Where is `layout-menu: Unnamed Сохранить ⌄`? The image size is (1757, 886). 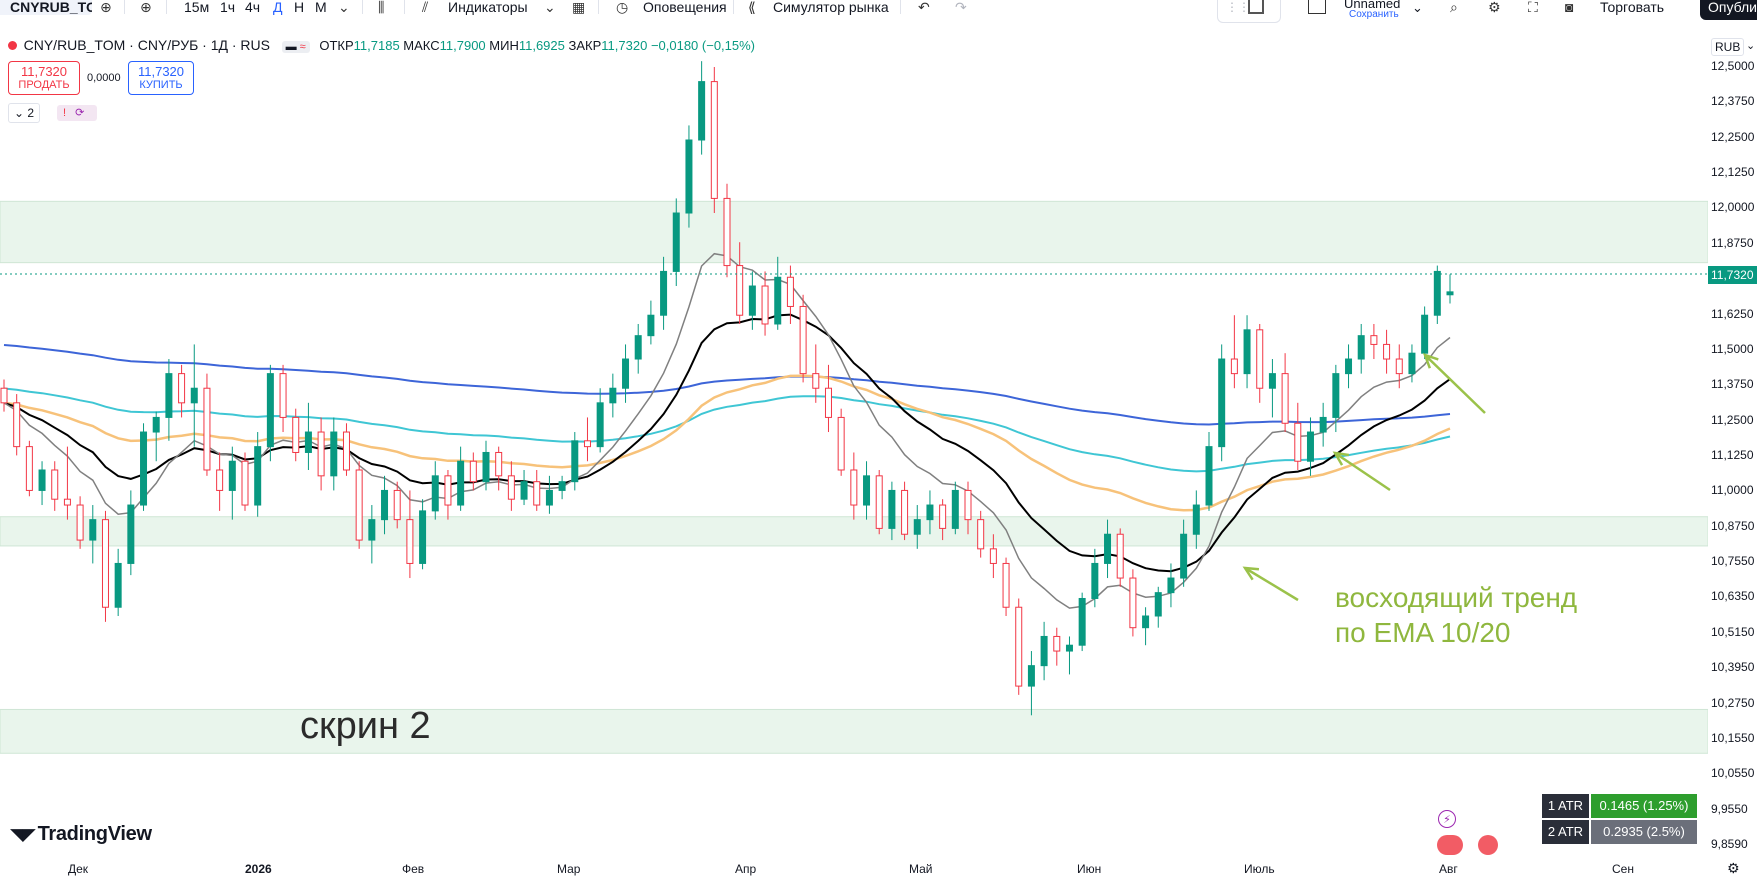
layout-menu: Unnamed Сохранить ⌄ is located at coordinates (1365, 10).